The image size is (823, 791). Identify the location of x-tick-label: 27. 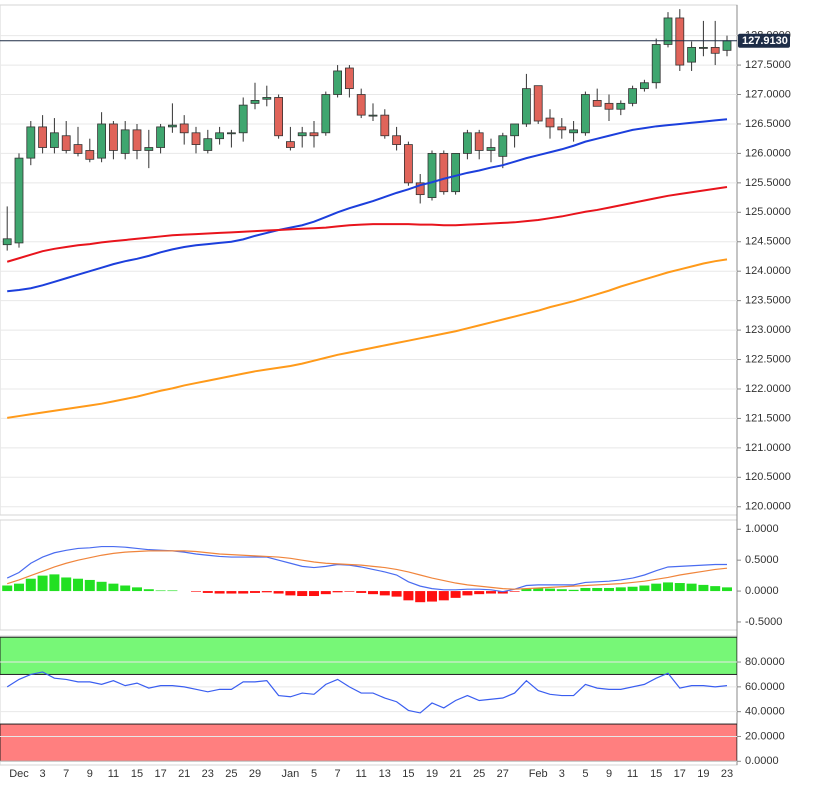
(503, 774).